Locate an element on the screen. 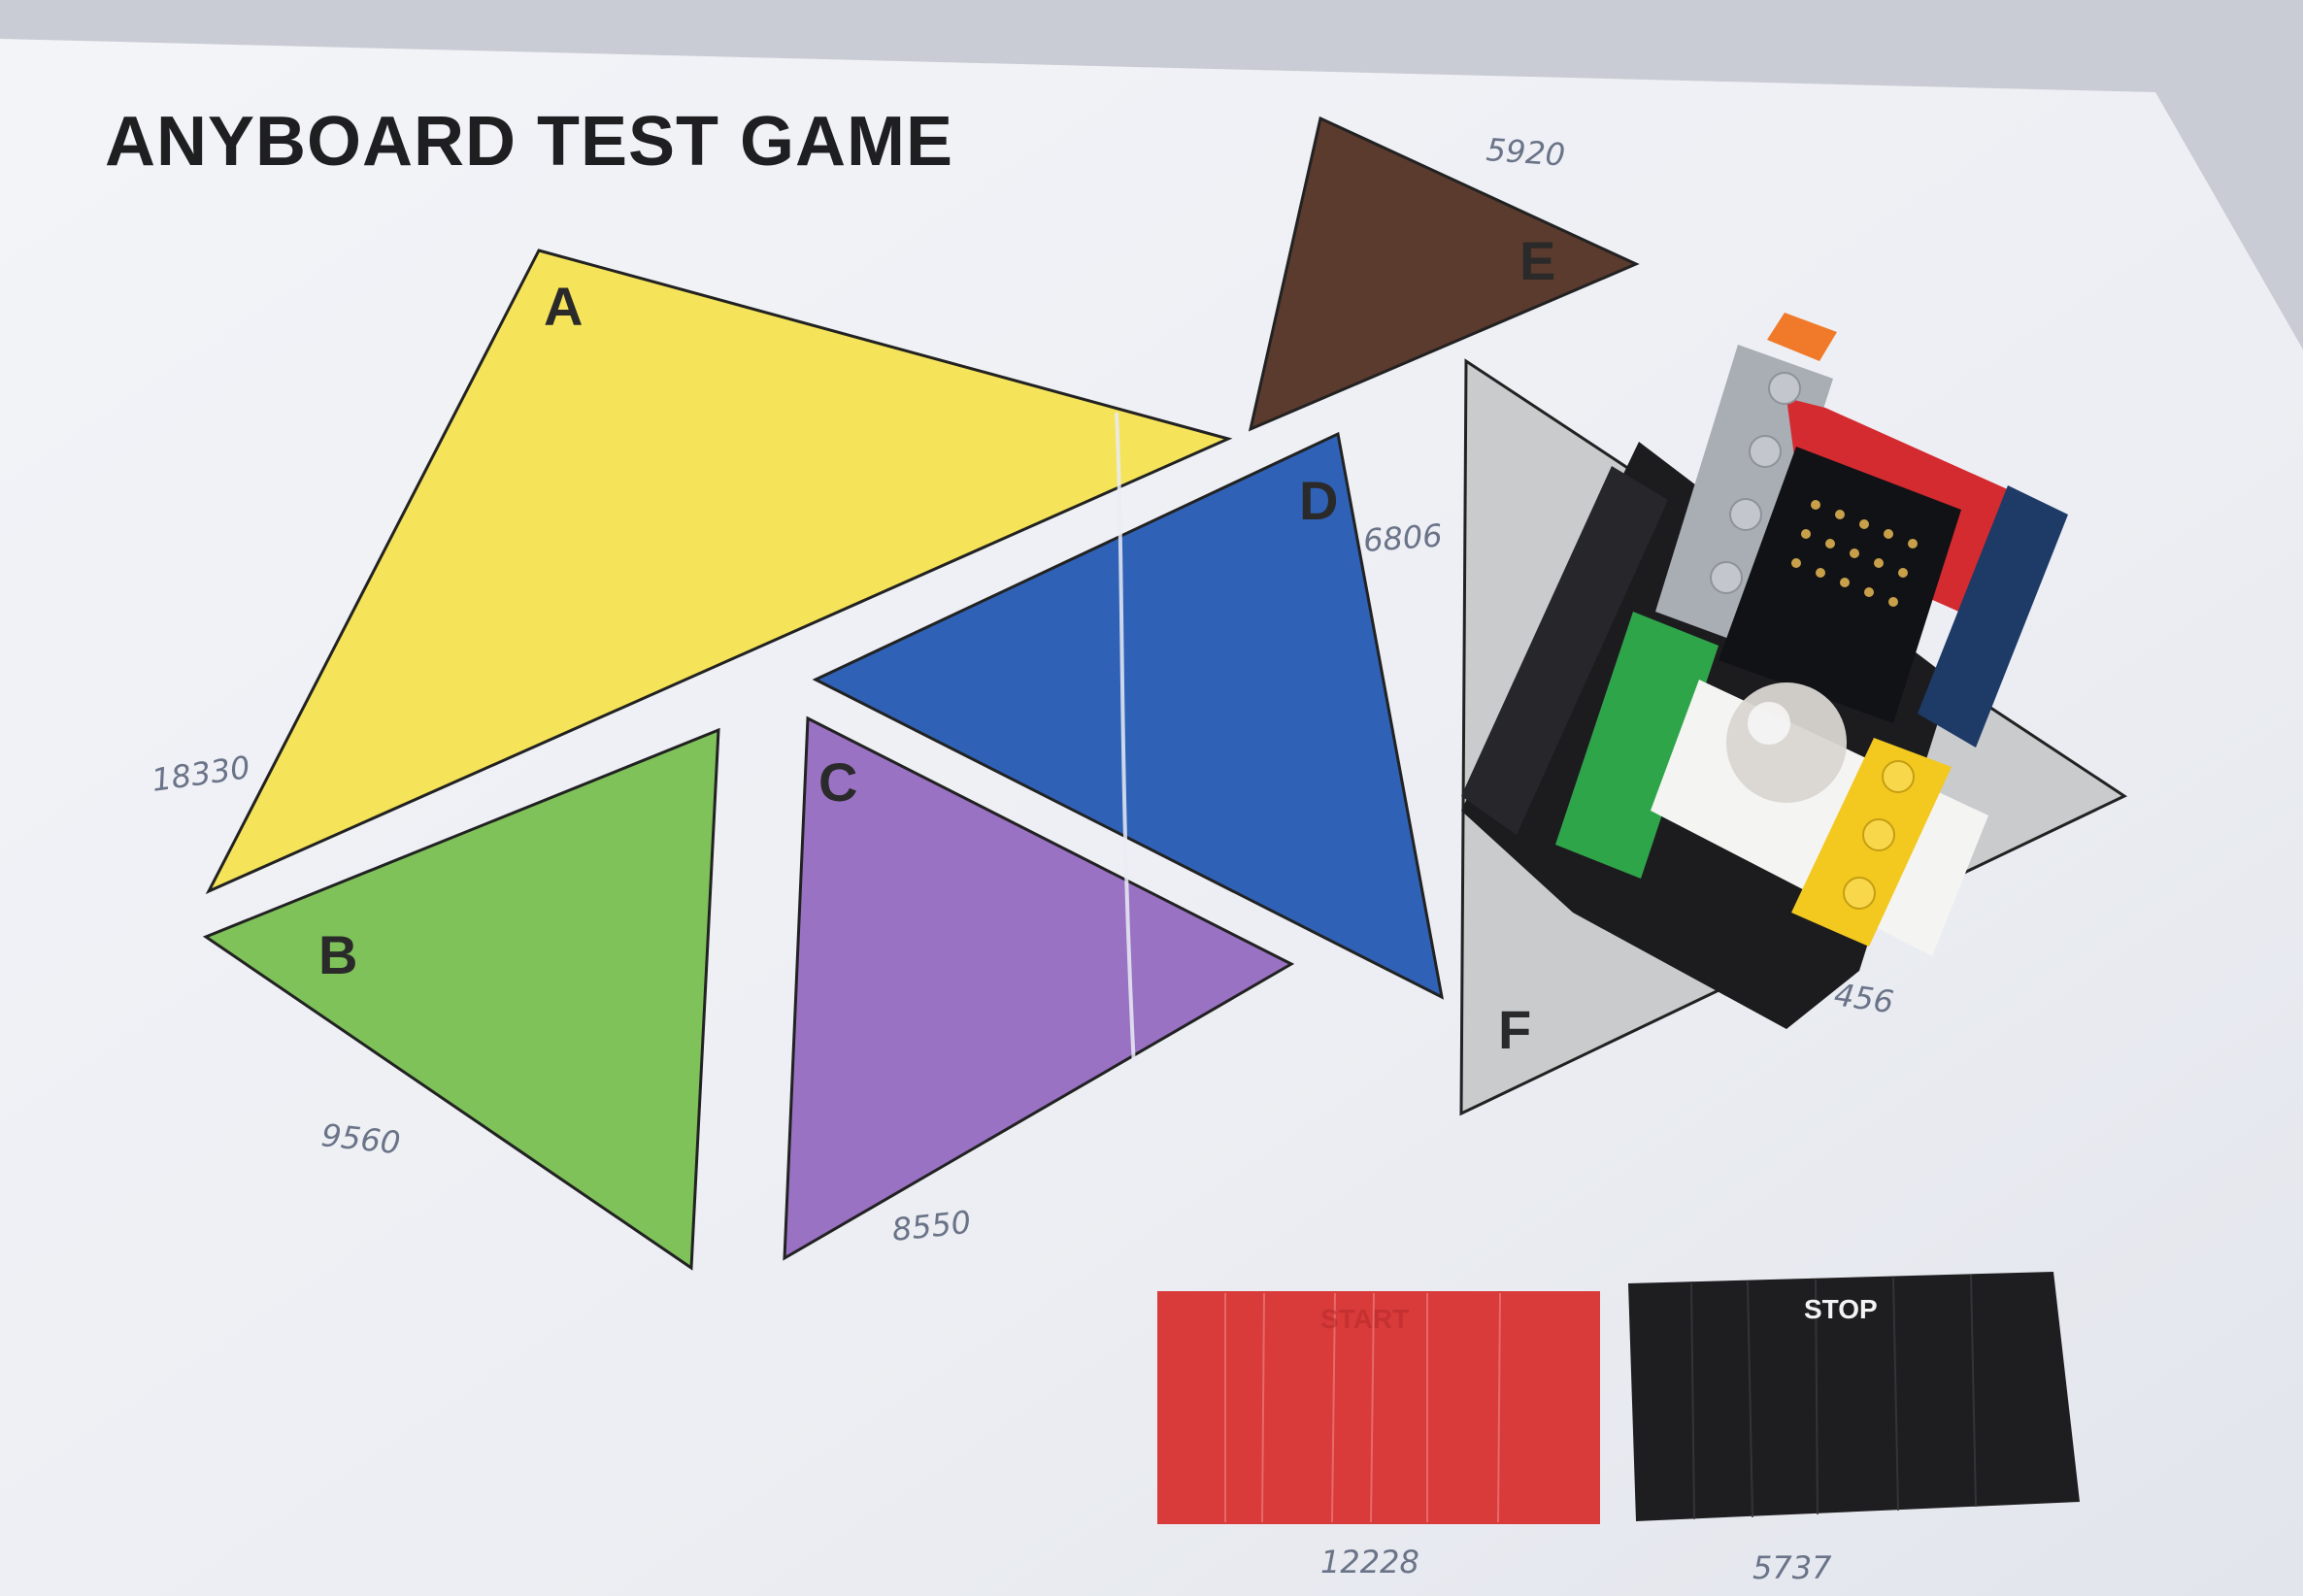 The height and width of the screenshot is (1596, 2303). token-circuit-board is located at coordinates (1840, 585).